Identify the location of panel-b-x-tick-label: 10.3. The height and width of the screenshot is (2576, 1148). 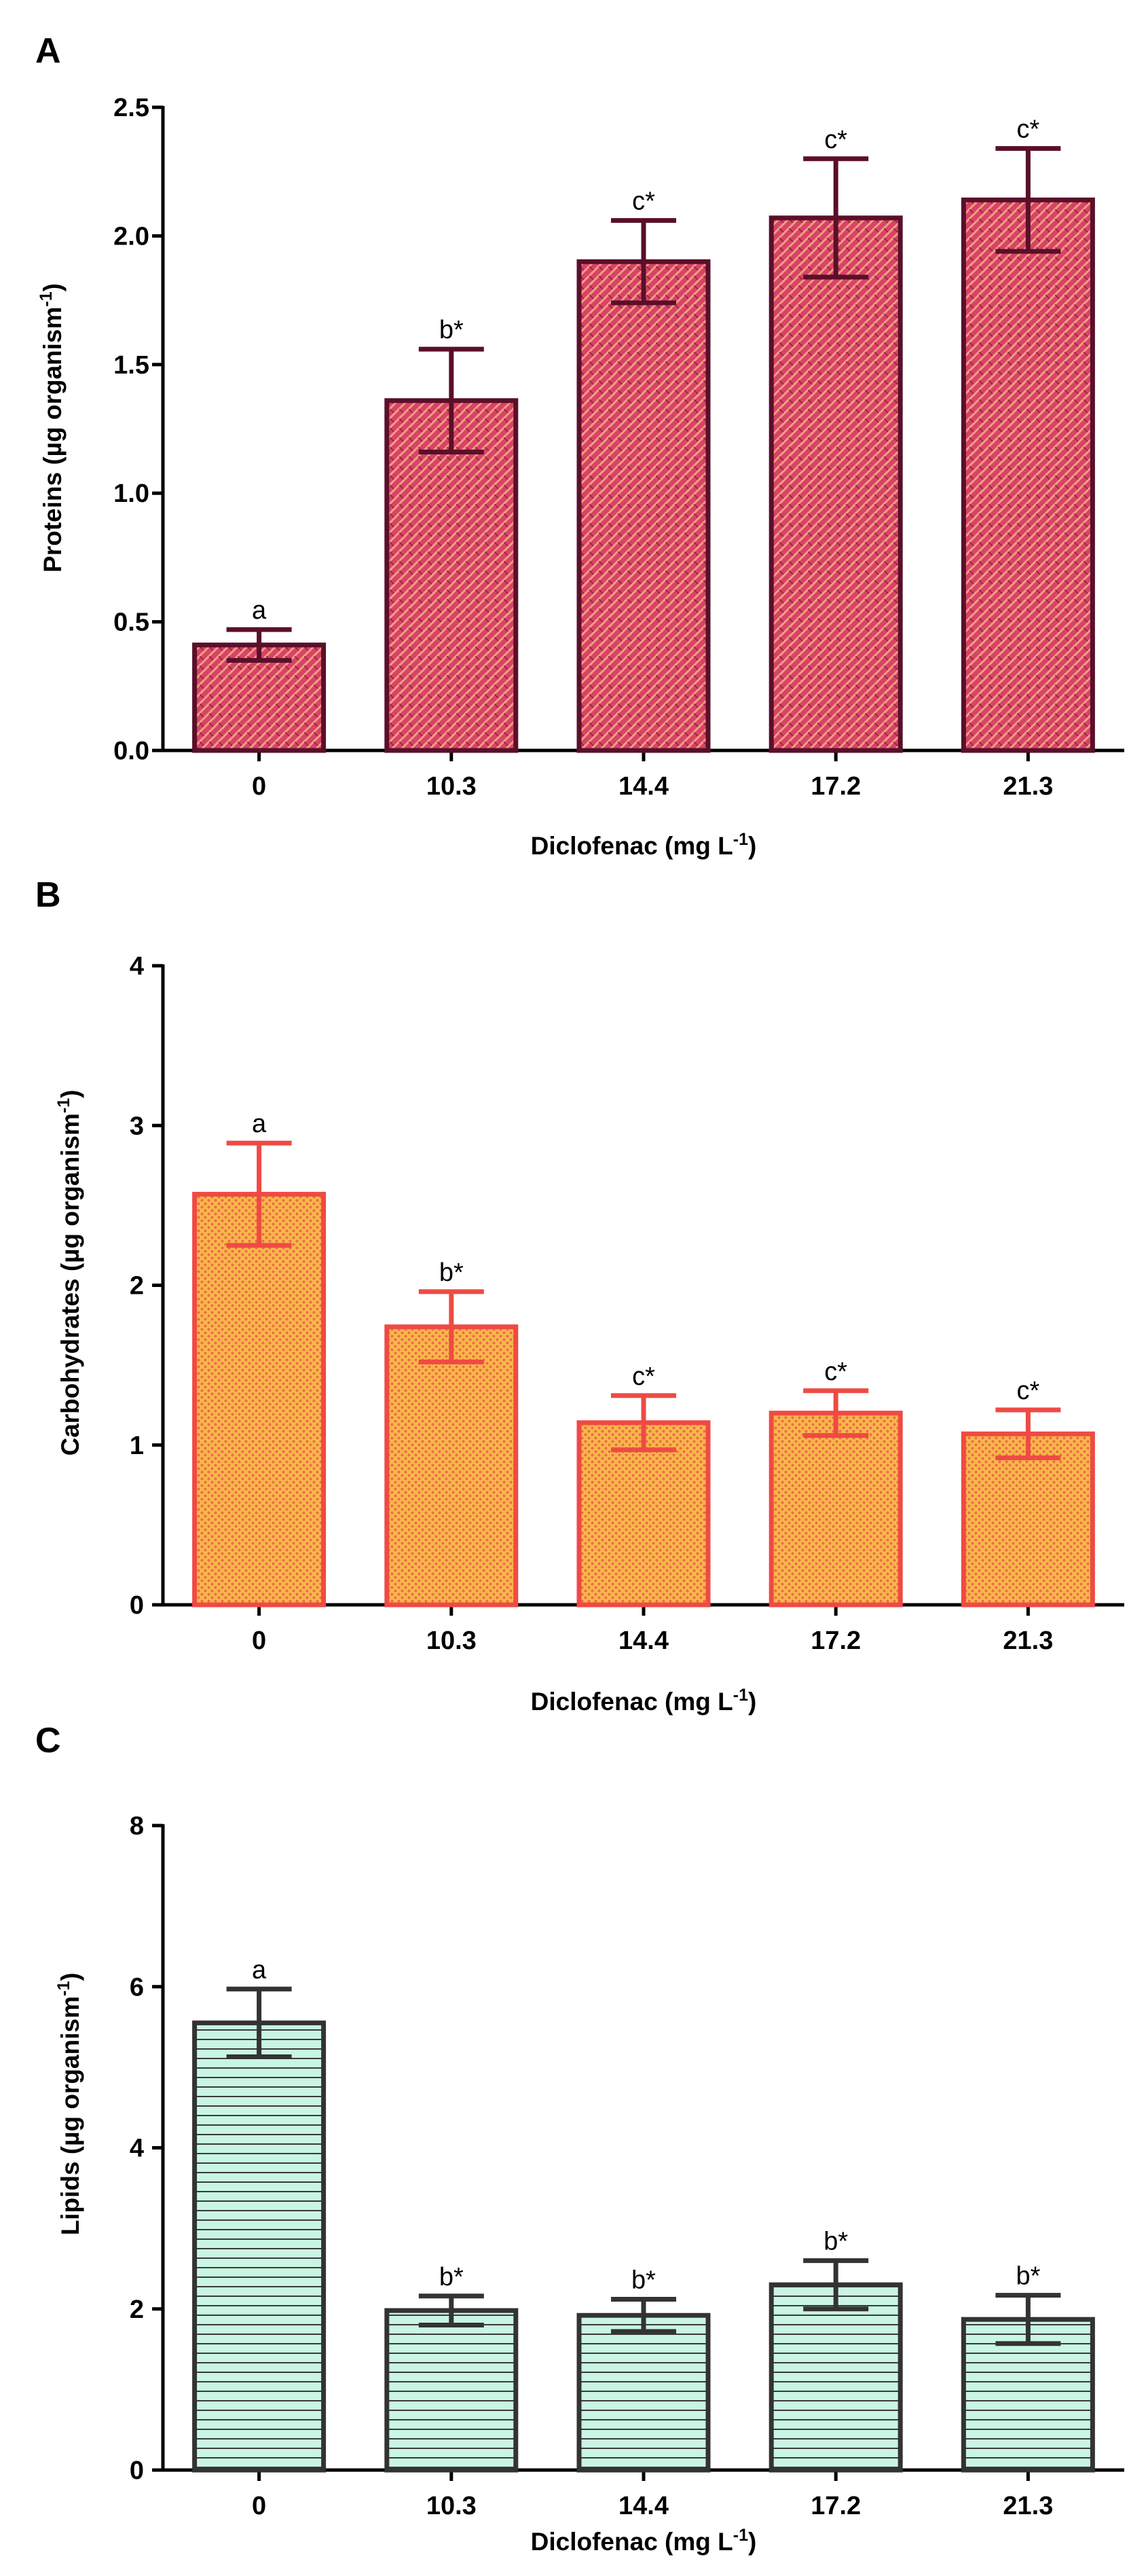
(451, 1641).